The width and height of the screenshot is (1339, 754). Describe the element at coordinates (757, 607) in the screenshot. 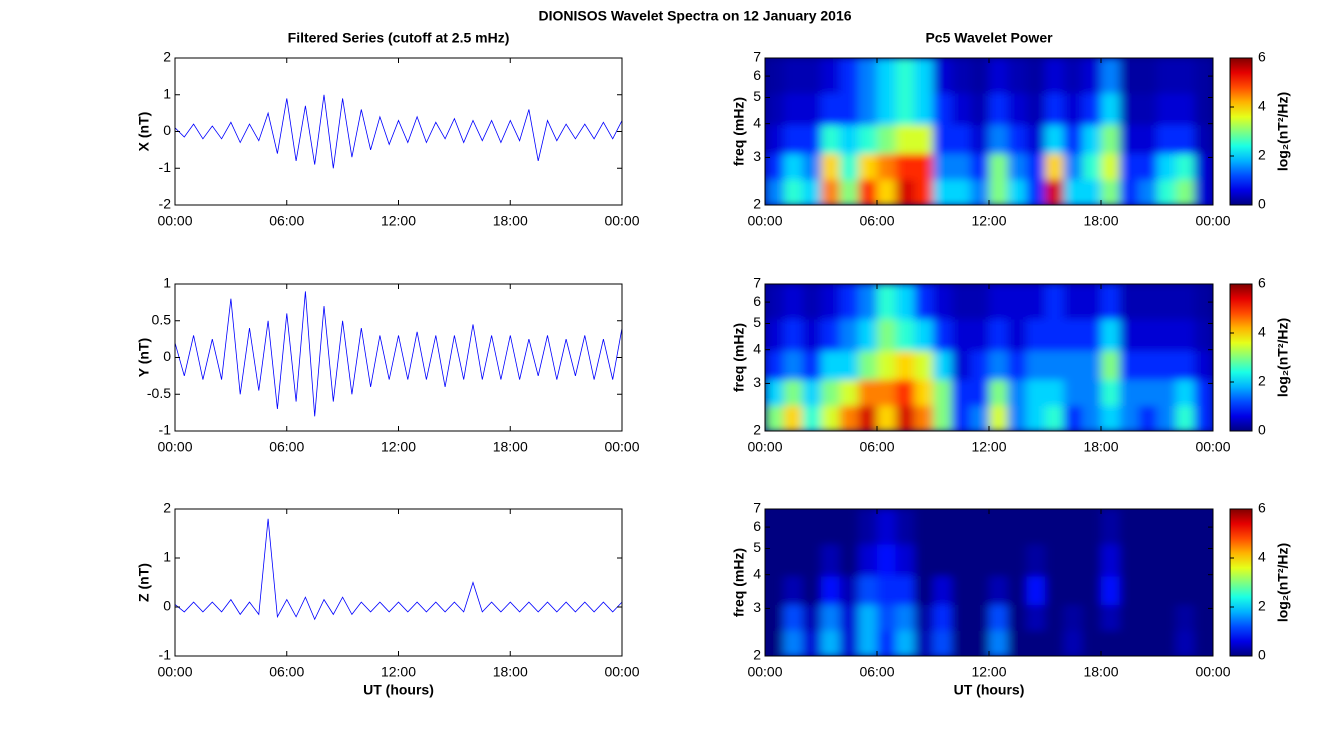

I see `y-tick-label: 3` at that location.